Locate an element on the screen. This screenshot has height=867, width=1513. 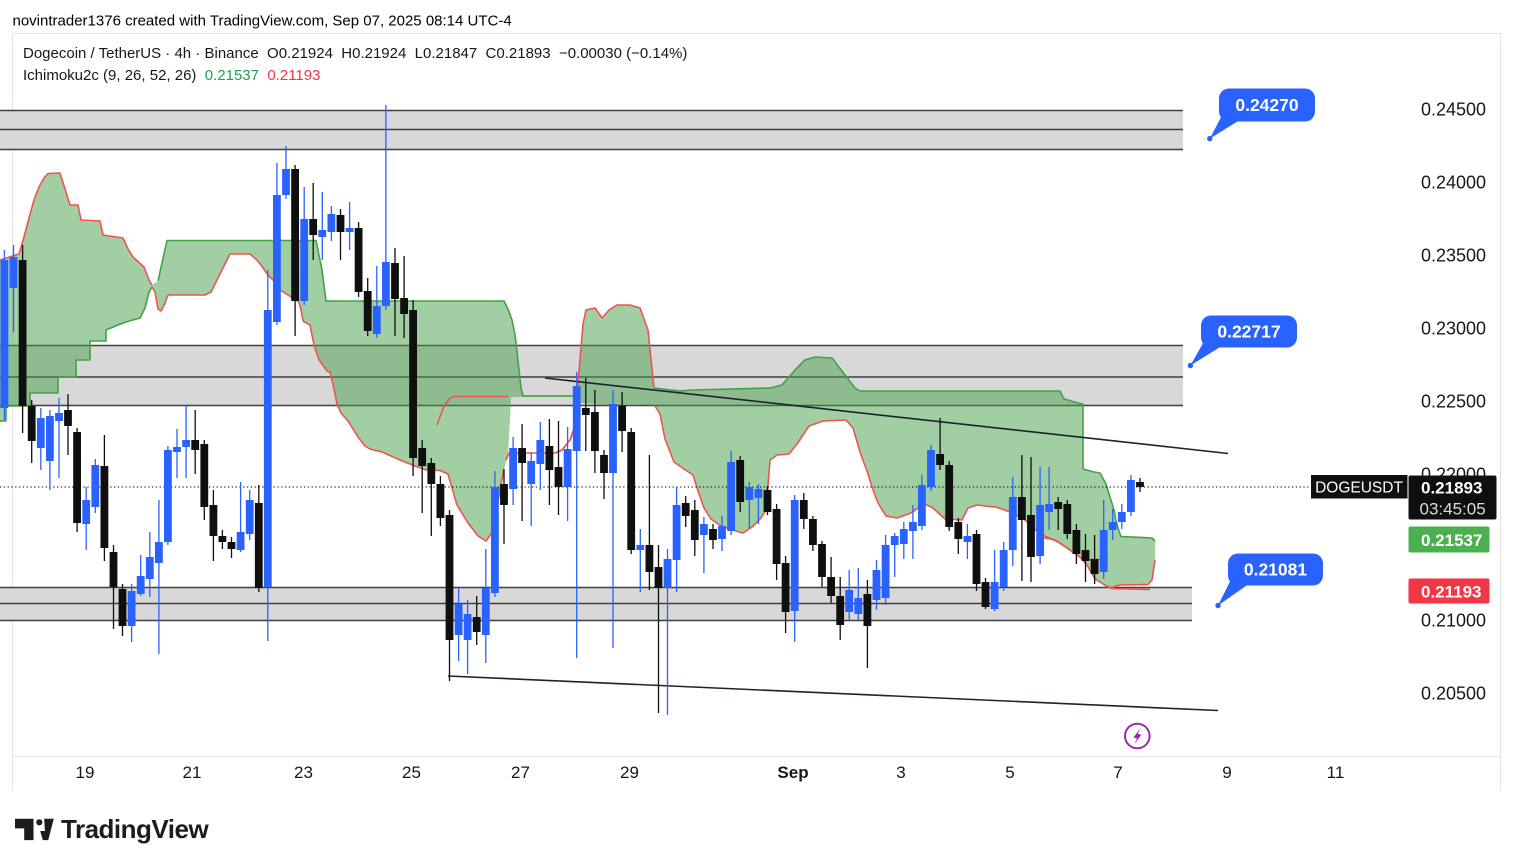
svg-text: Sep is located at coordinates (792, 772).